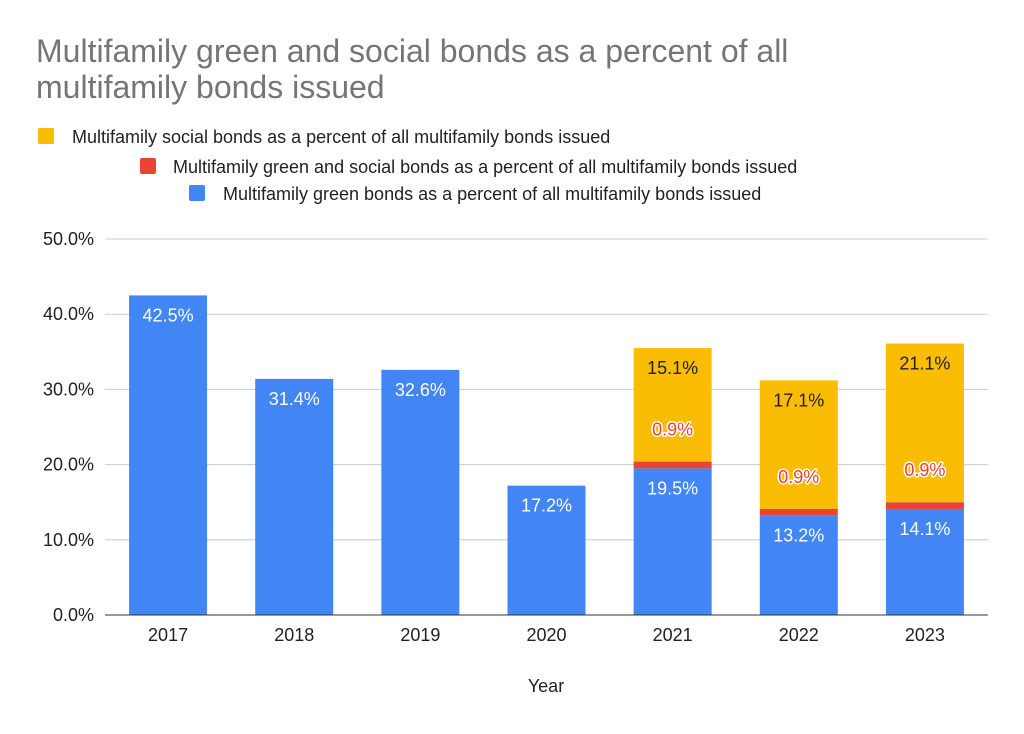  I want to click on y-tick-label: 0.0%, so click(73, 615).